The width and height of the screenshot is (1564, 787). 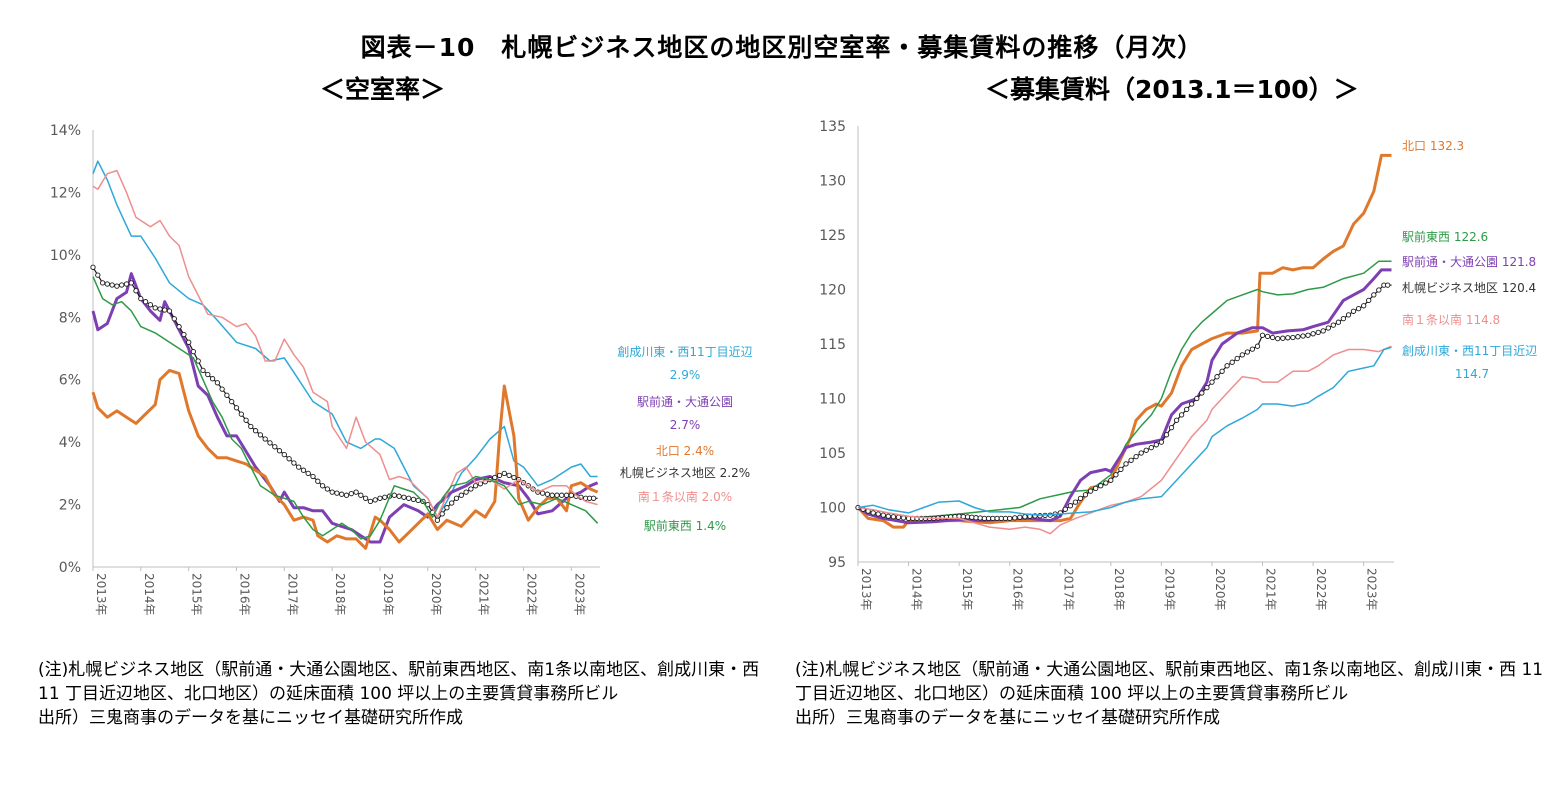 I want to click on vacancy-series-minami1jo, so click(x=345, y=343).